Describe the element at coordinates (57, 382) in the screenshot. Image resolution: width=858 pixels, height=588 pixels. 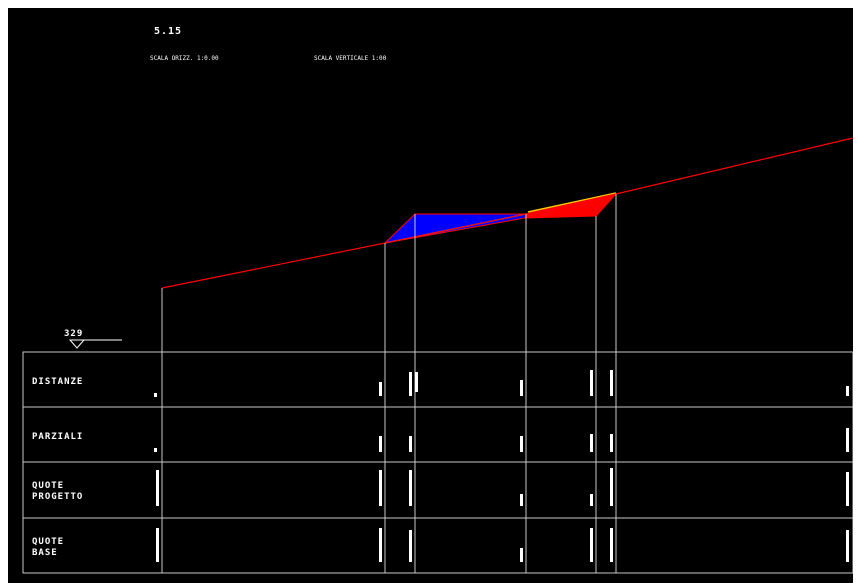
I see `row-label-distanze: DISTANZE` at that location.